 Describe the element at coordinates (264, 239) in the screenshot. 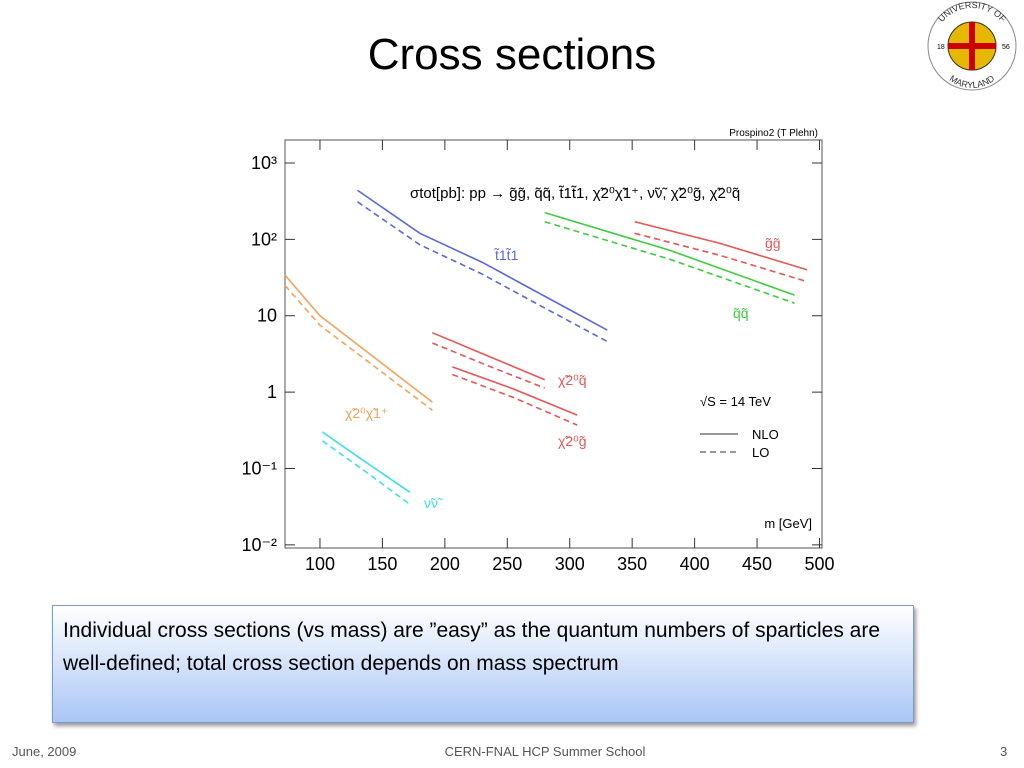

I see `y-tick-label: 10²` at that location.